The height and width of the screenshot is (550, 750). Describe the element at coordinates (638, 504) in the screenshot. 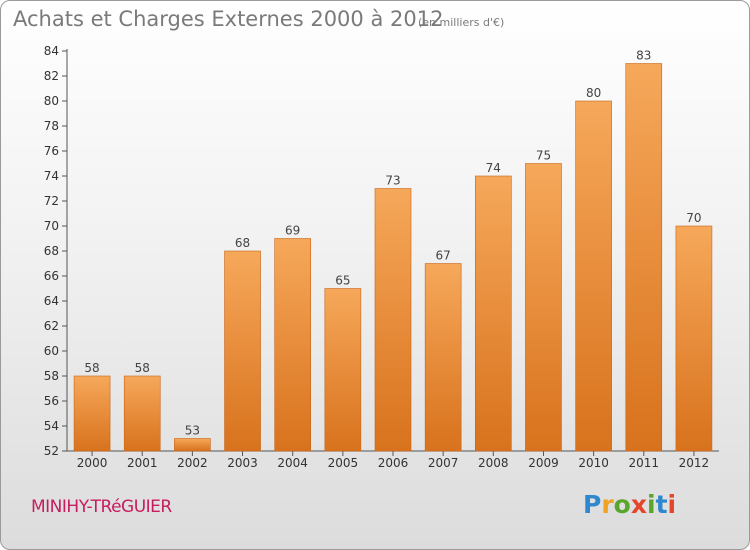

I see `logo-letter: x` at that location.